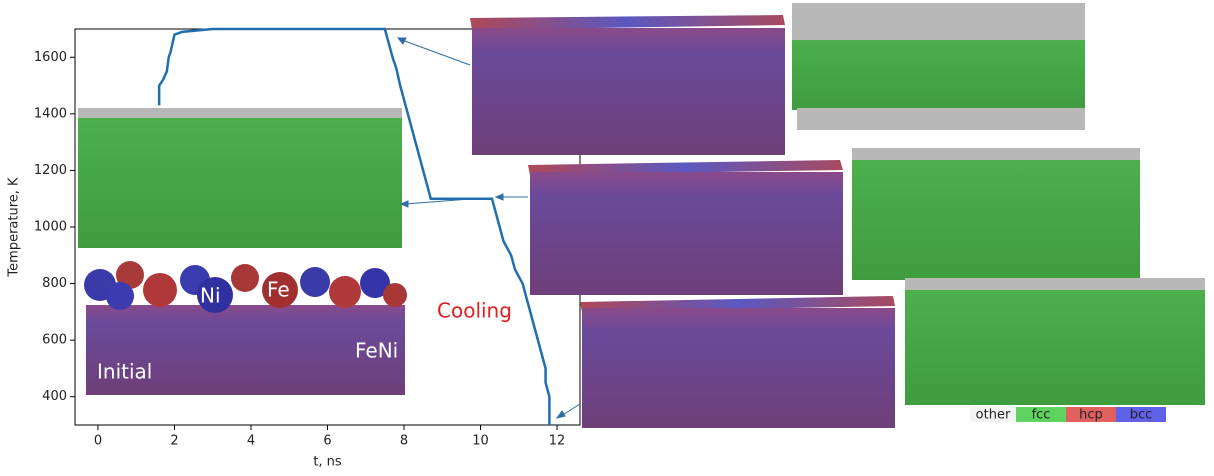 Image resolution: width=1214 pixels, height=476 pixels. Describe the element at coordinates (376, 351) in the screenshot. I see `label-alloy: FeNi` at that location.